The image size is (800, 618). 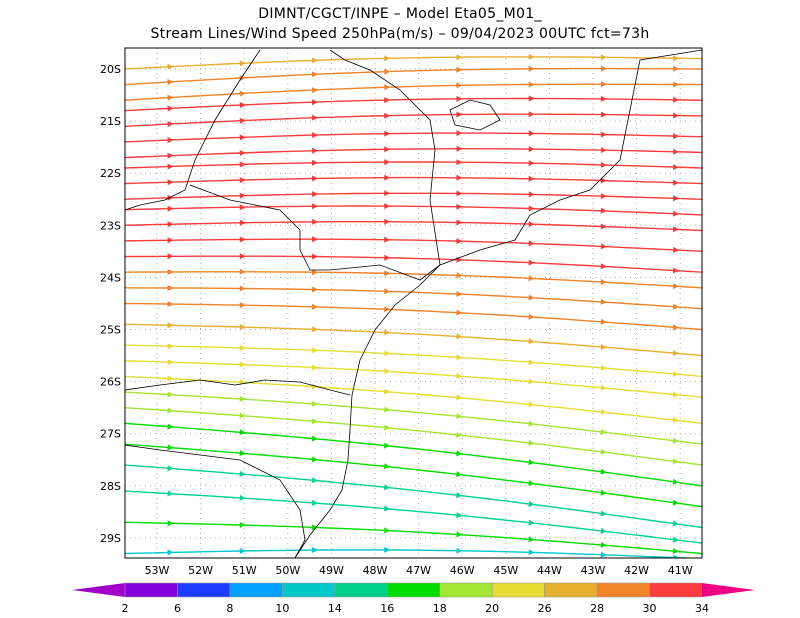 I want to click on lon-label: 46W, so click(x=462, y=570).